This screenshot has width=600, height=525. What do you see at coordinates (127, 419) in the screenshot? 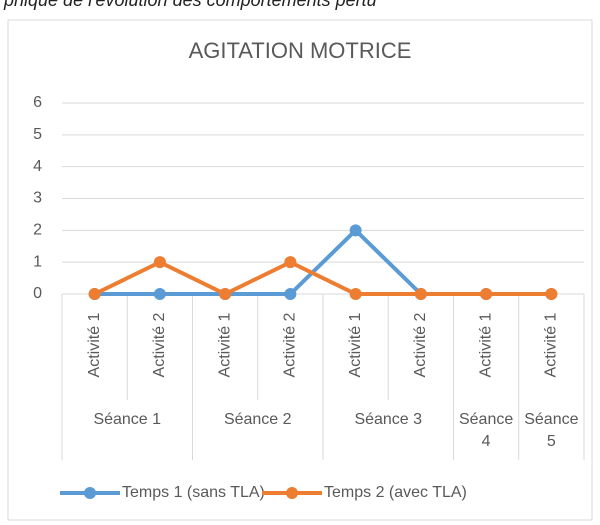
I see `group-label: Séance 1` at bounding box center [127, 419].